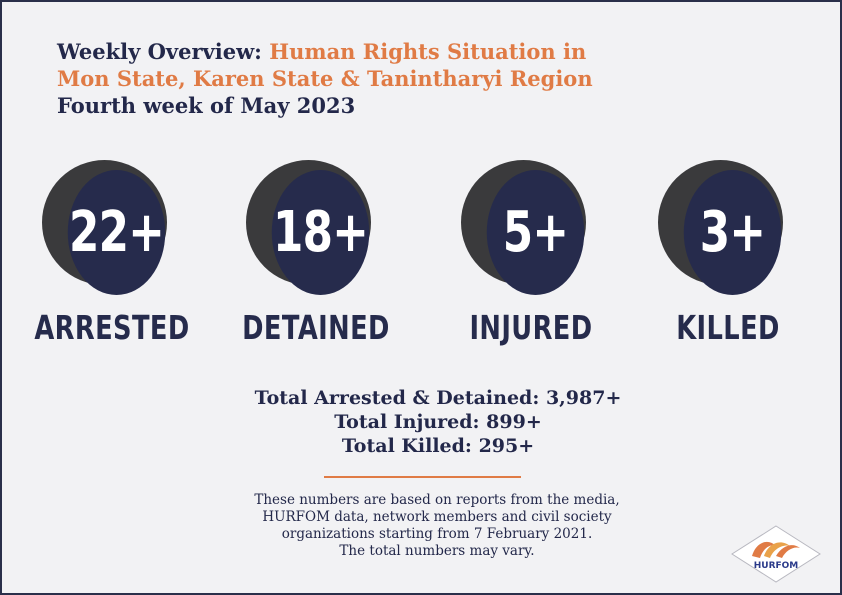  Describe the element at coordinates (437, 551) in the screenshot. I see `note-line: The total numbers may vary.` at that location.